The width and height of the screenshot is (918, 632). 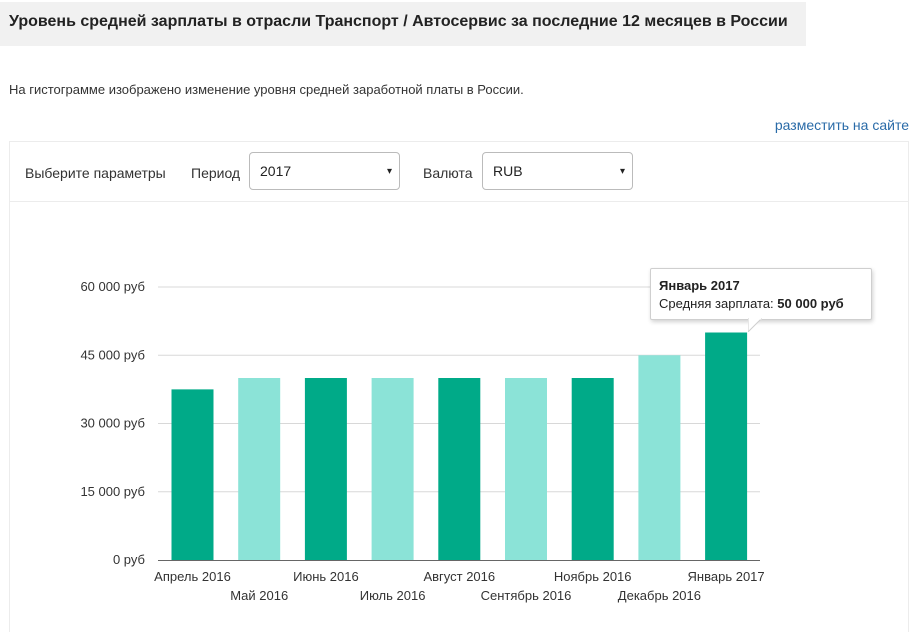 I want to click on x-tick-label: Декабрь 2016, so click(x=659, y=595).